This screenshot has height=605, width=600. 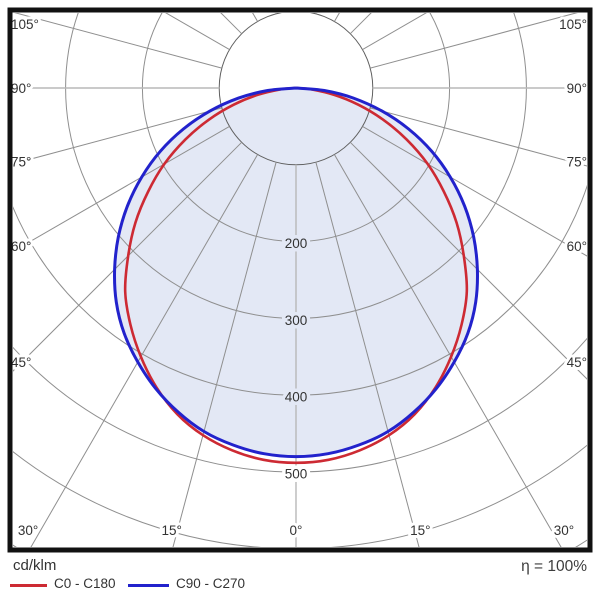 What do you see at coordinates (85, 583) in the screenshot?
I see `legend-label-c0-c180: C0 - C180` at bounding box center [85, 583].